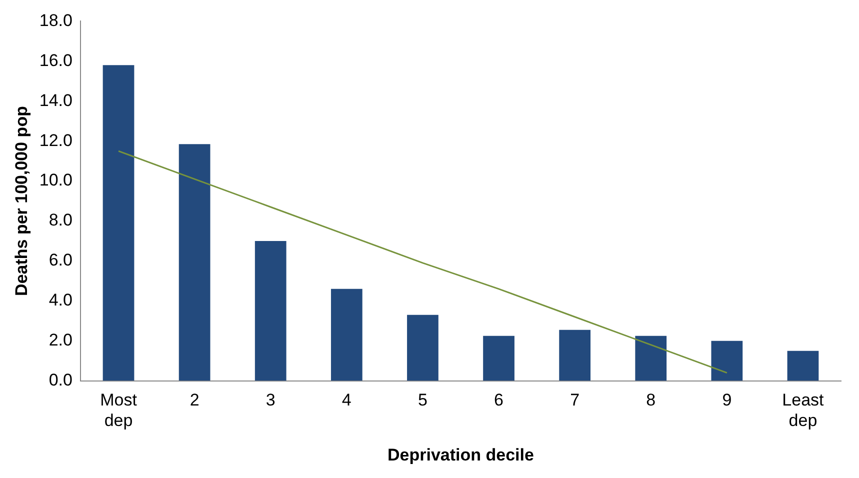 This screenshot has width=859, height=478. What do you see at coordinates (60, 300) in the screenshot?
I see `y-tick-label: 4.0` at bounding box center [60, 300].